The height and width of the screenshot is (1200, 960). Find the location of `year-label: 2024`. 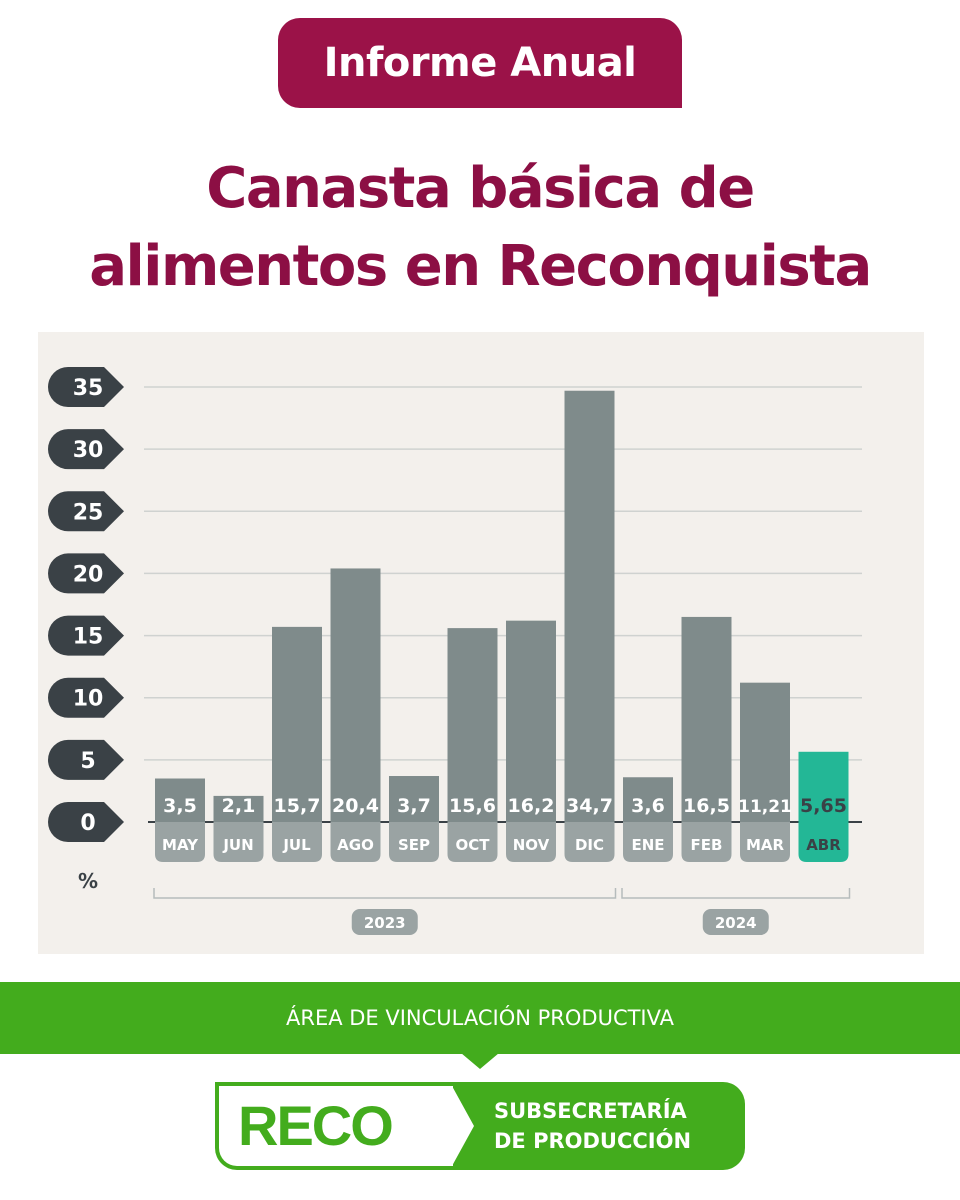

year-label: 2024 is located at coordinates (736, 923).